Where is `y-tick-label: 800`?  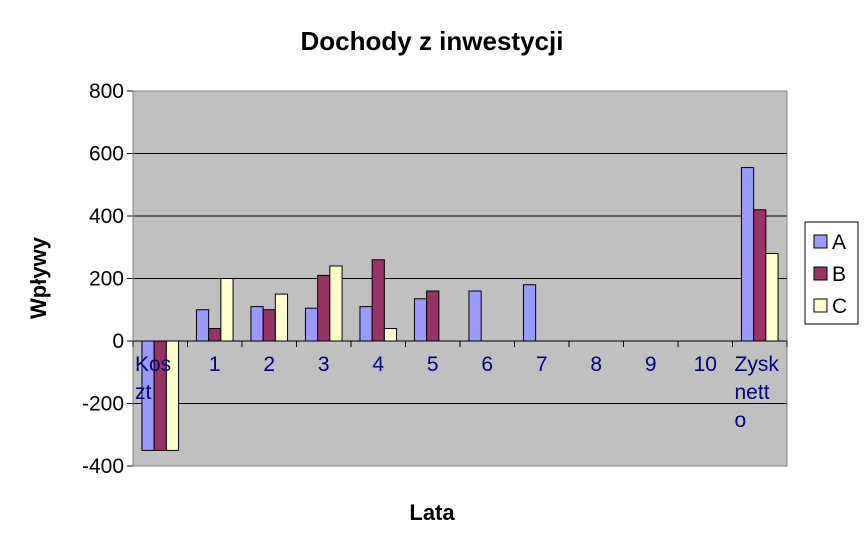
y-tick-label: 800 is located at coordinates (106, 91).